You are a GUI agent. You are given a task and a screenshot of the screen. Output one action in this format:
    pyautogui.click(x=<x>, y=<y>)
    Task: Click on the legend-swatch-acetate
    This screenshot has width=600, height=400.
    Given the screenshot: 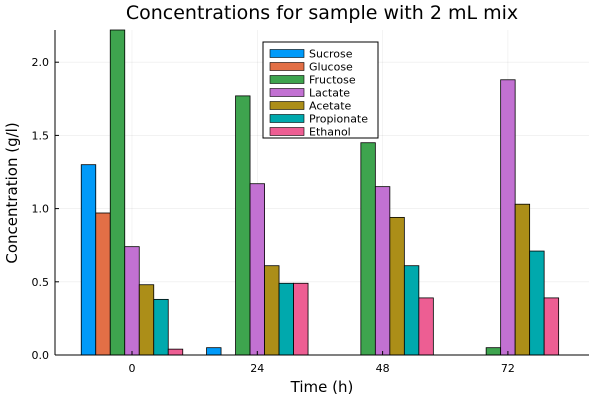 What is the action you would take?
    pyautogui.click(x=287, y=105)
    